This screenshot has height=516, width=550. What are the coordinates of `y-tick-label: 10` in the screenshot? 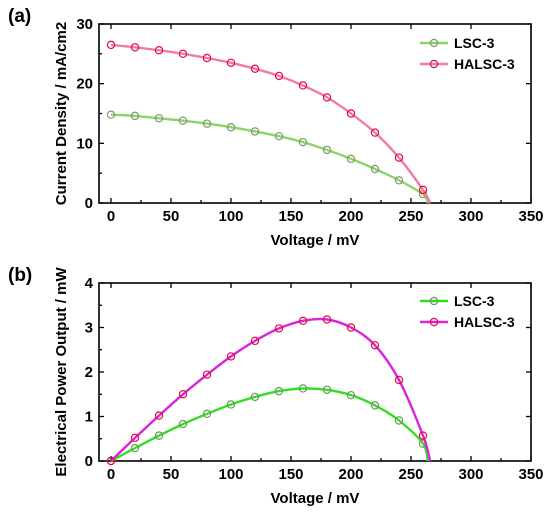 It's located at (84, 143).